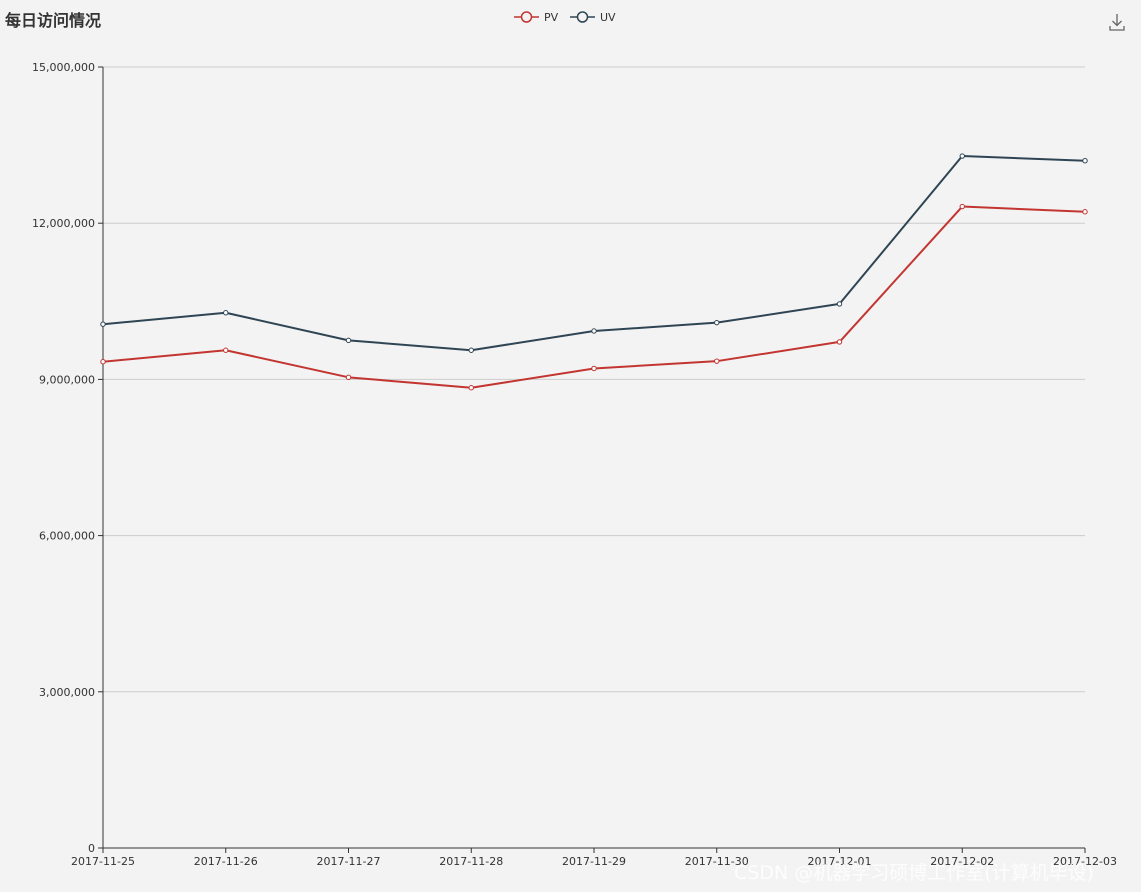  Describe the element at coordinates (840, 861) in the screenshot. I see `x-tick-label: 2017-12-01` at that location.